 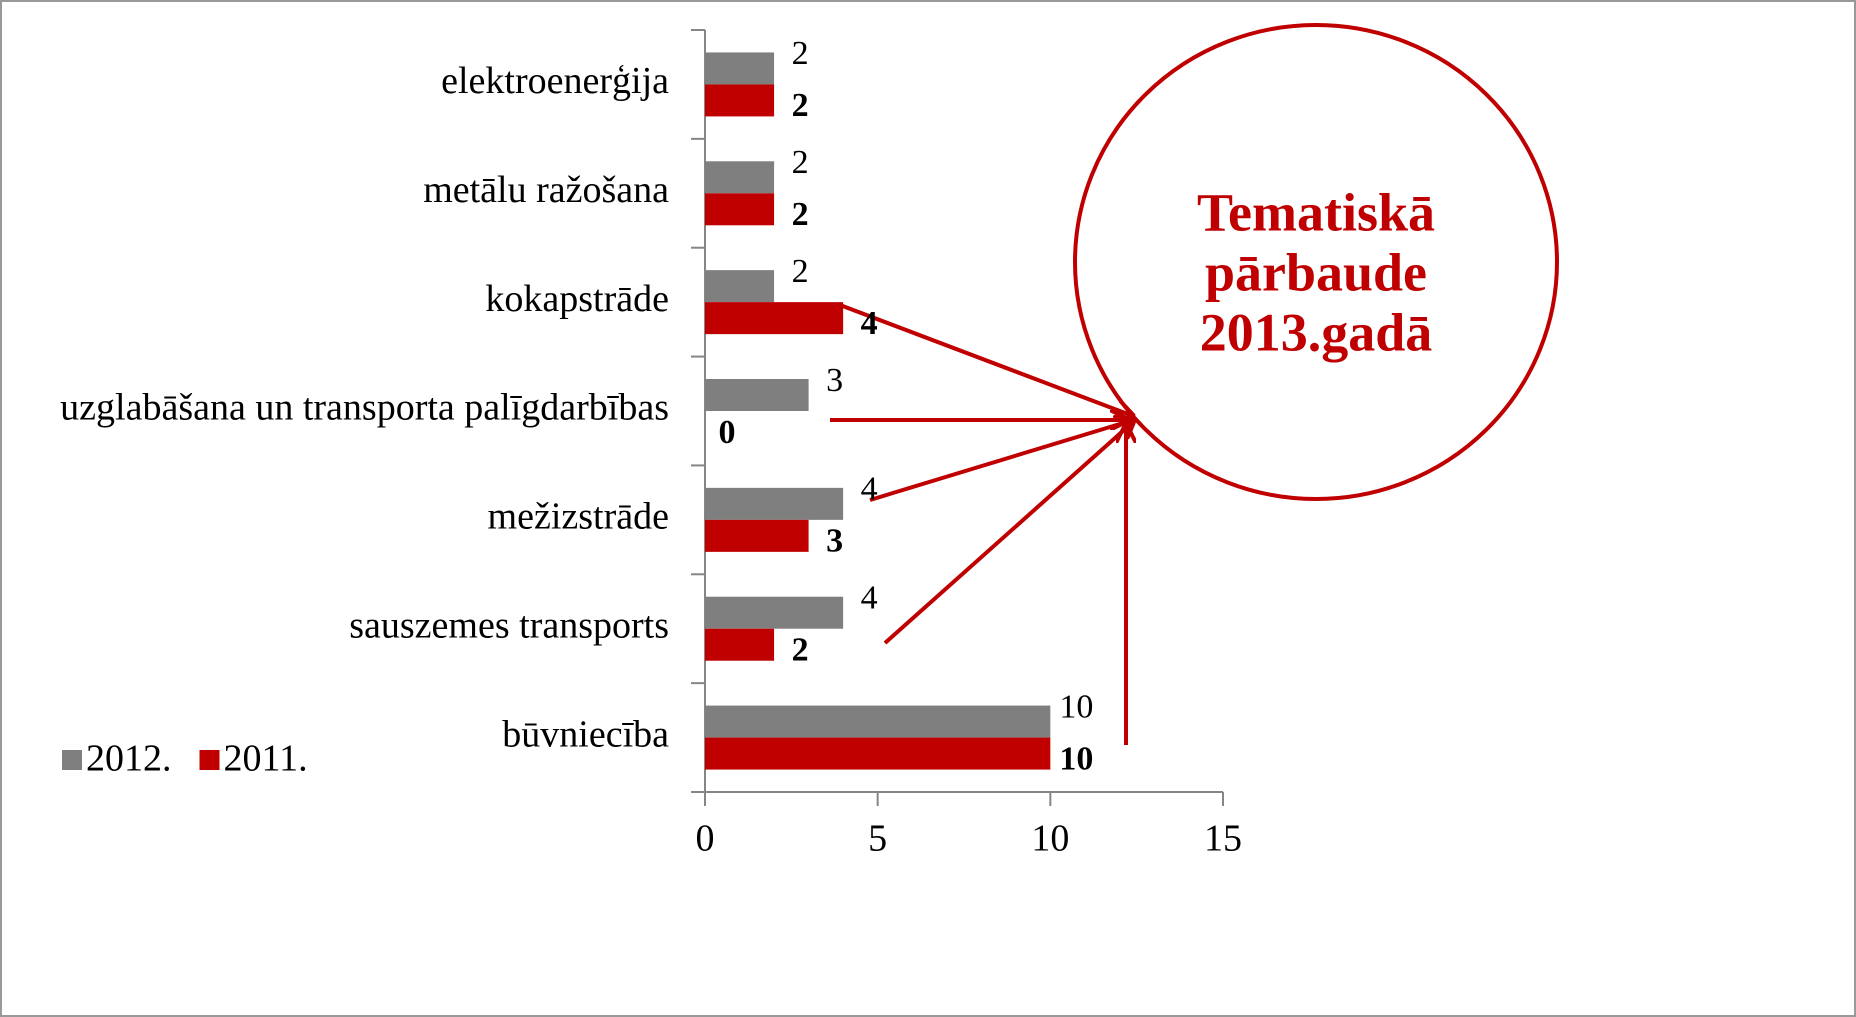 I want to click on y-tick-label: elektroenerģija, so click(x=555, y=81).